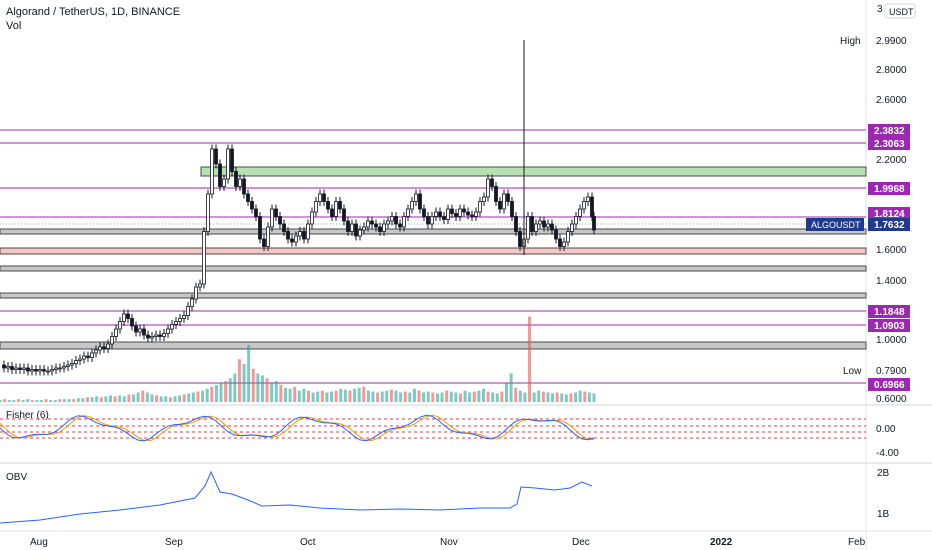 The width and height of the screenshot is (932, 550). What do you see at coordinates (889, 144) in the screenshot?
I see `level-tag-text: 2.3063` at bounding box center [889, 144].